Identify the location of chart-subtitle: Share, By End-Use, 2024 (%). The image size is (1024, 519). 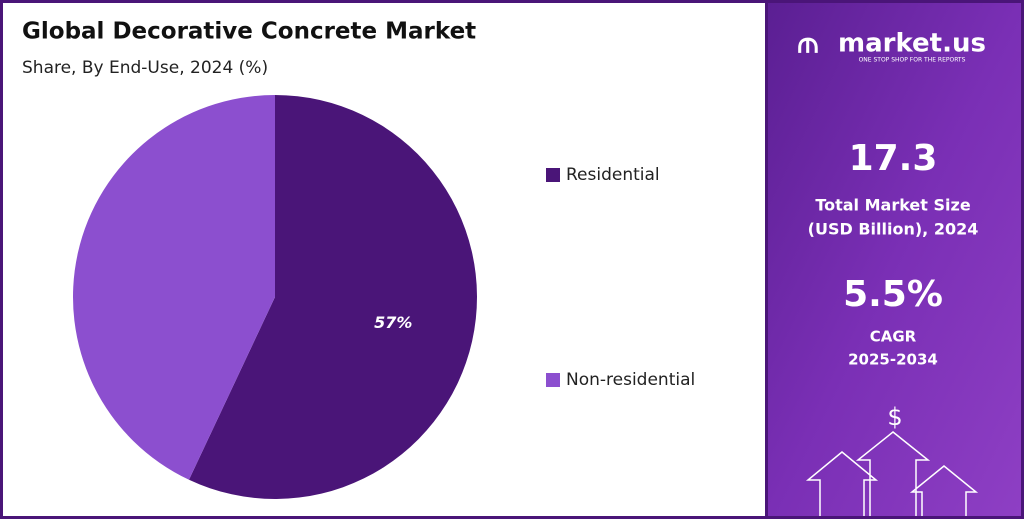
(145, 68).